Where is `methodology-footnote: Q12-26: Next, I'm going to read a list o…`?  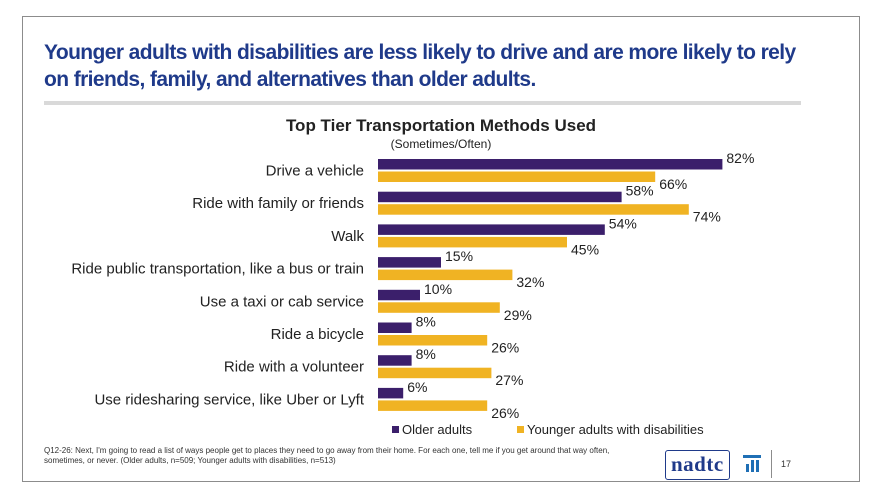 methodology-footnote: Q12-26: Next, I'm going to read a list o… is located at coordinates (327, 455).